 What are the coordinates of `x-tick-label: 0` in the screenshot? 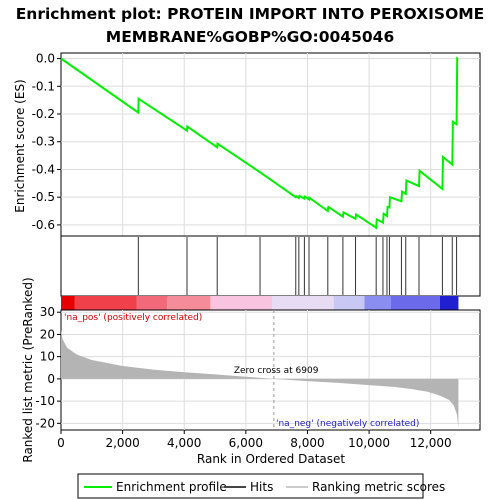 It's located at (61, 443).